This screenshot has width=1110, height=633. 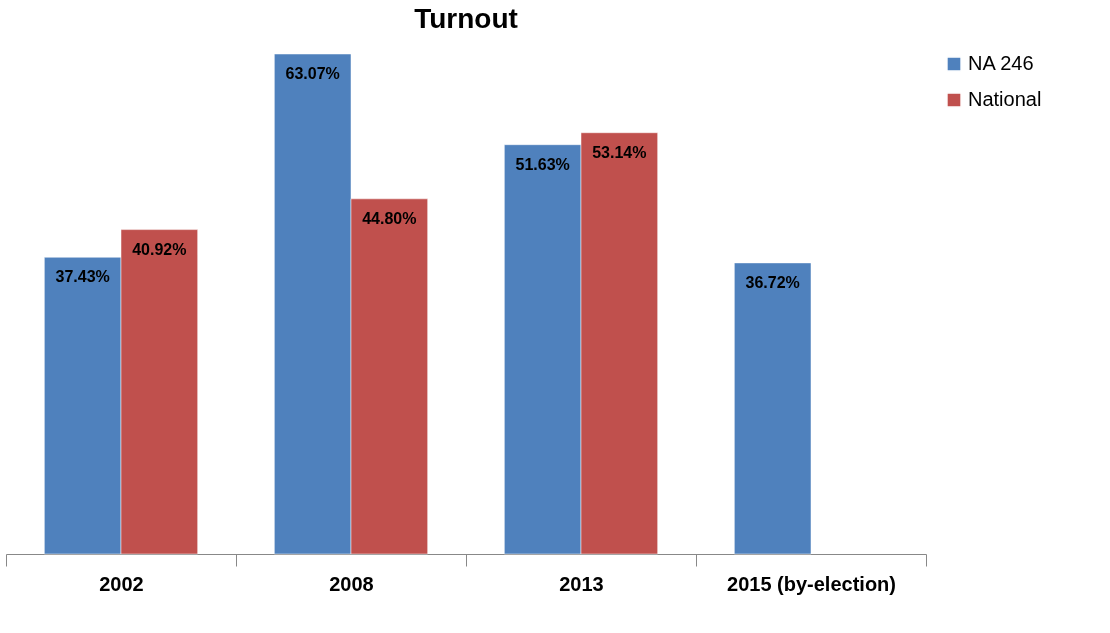 I want to click on x-tick-label: 2002, so click(x=121, y=583).